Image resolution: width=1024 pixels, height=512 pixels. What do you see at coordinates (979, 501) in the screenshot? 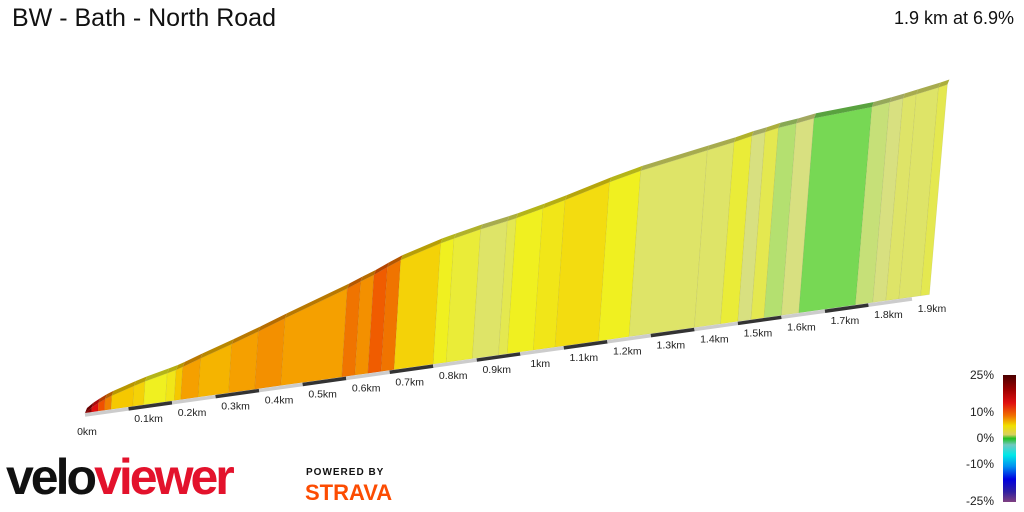
I see `legend-label-neg25: -25%` at bounding box center [979, 501].